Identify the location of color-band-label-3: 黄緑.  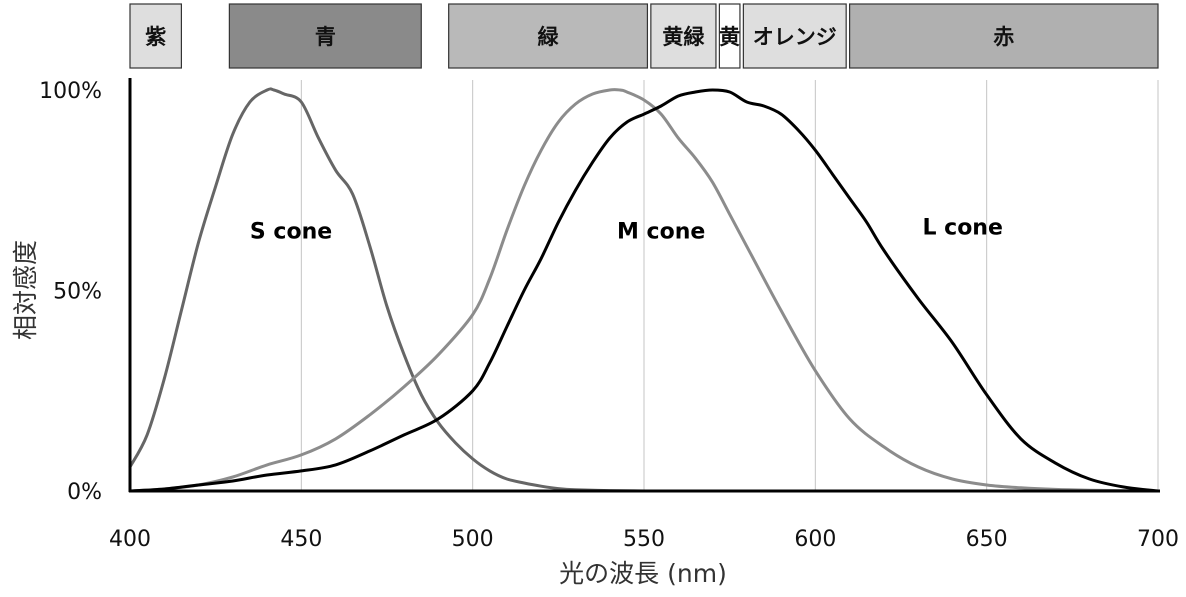
(683, 37).